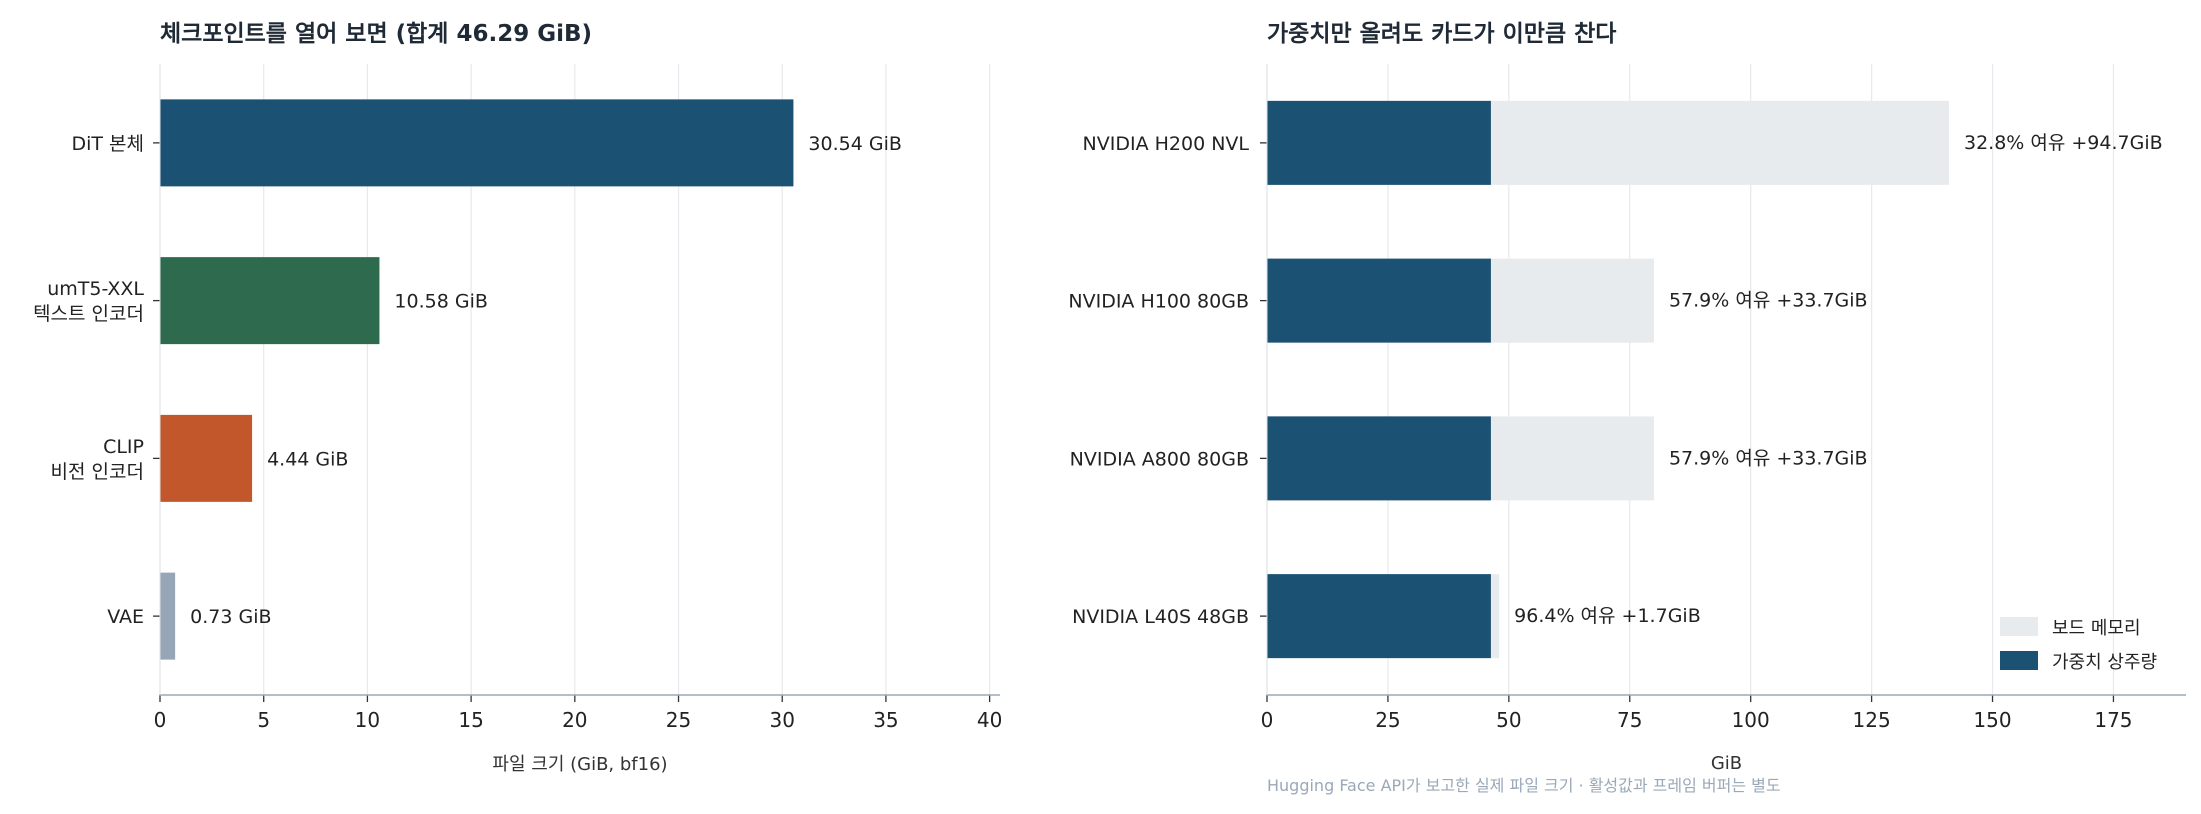  Describe the element at coordinates (440, 302) in the screenshot. I see `bar-value-label: 10.58 GiB` at that location.